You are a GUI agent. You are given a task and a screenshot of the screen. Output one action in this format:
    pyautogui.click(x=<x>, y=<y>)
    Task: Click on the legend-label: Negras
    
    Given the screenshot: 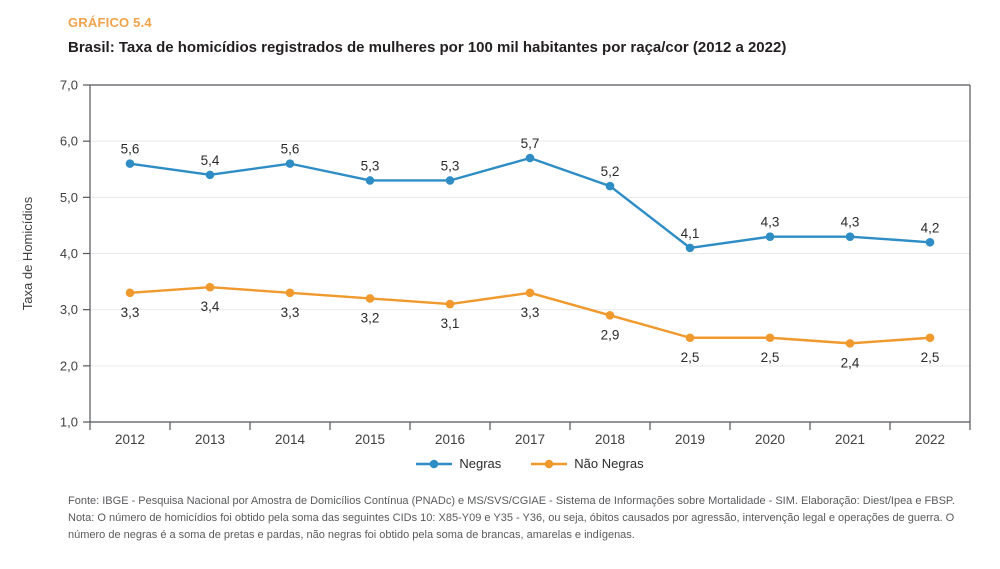 What is the action you would take?
    pyautogui.click(x=480, y=463)
    